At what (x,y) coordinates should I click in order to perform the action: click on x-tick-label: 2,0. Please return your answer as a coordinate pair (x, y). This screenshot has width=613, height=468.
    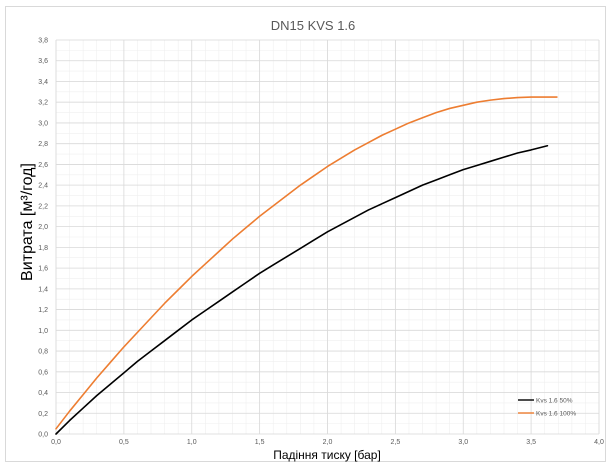
    Looking at the image, I should click on (328, 442).